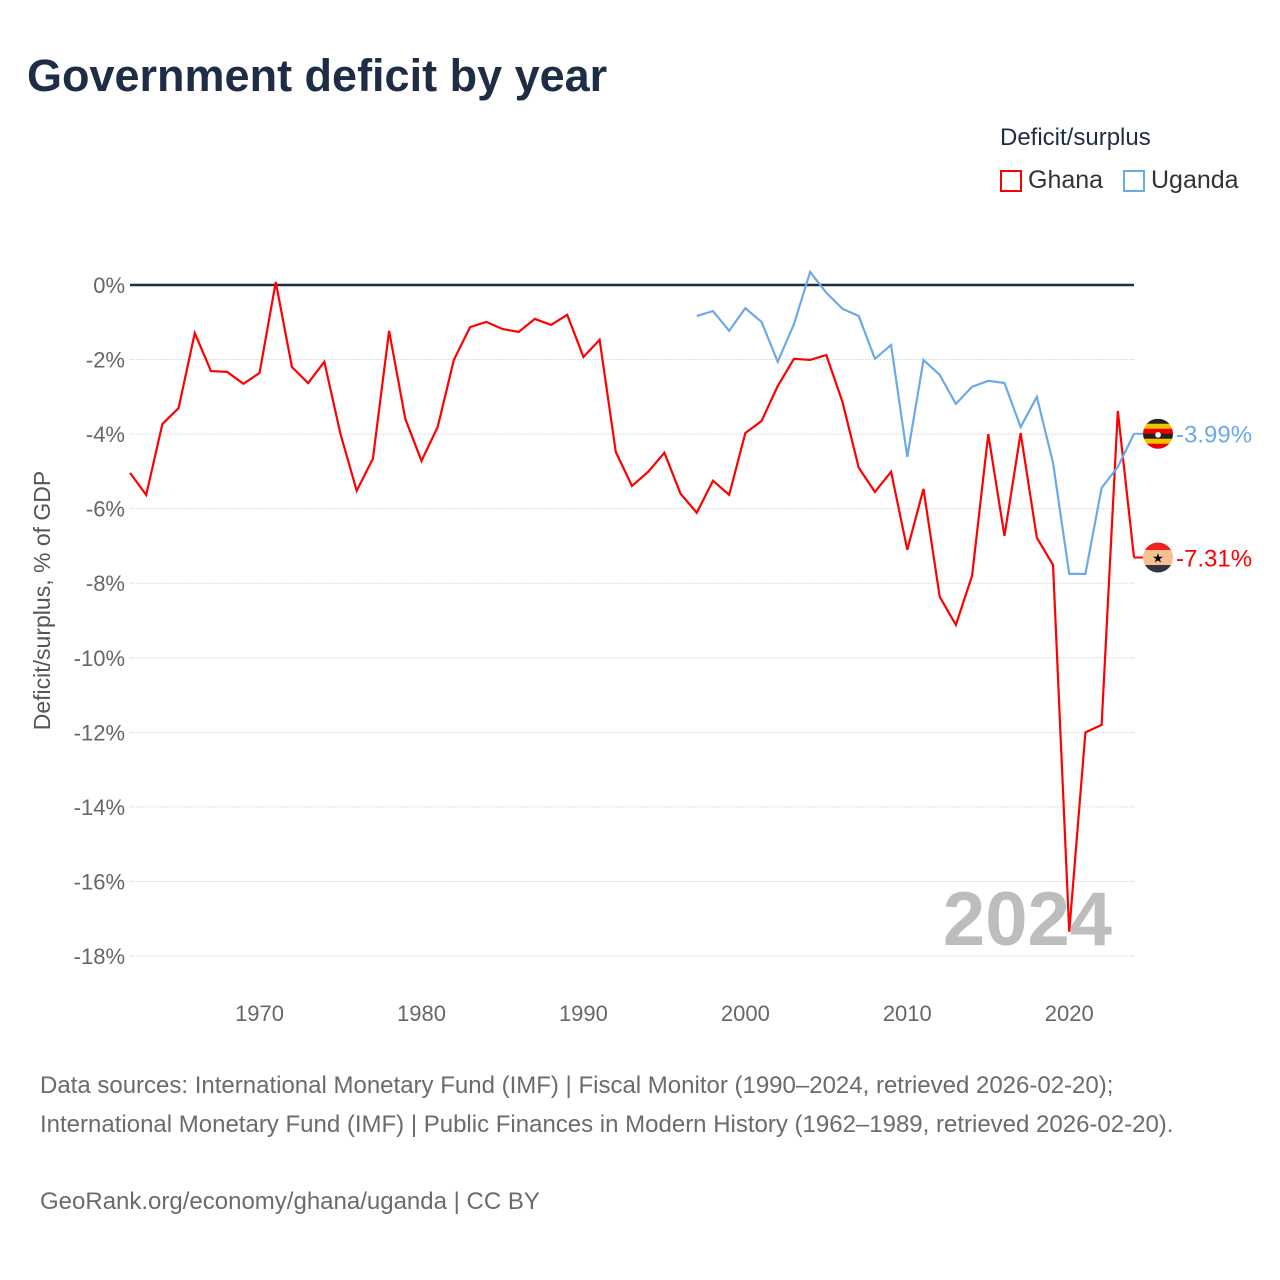  What do you see at coordinates (109, 285) in the screenshot?
I see `y-tick-label: 0%` at bounding box center [109, 285].